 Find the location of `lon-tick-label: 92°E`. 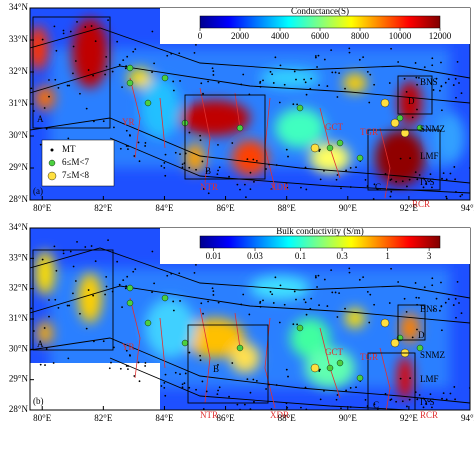

lon-tick-label: 92°E is located at coordinates (409, 208).